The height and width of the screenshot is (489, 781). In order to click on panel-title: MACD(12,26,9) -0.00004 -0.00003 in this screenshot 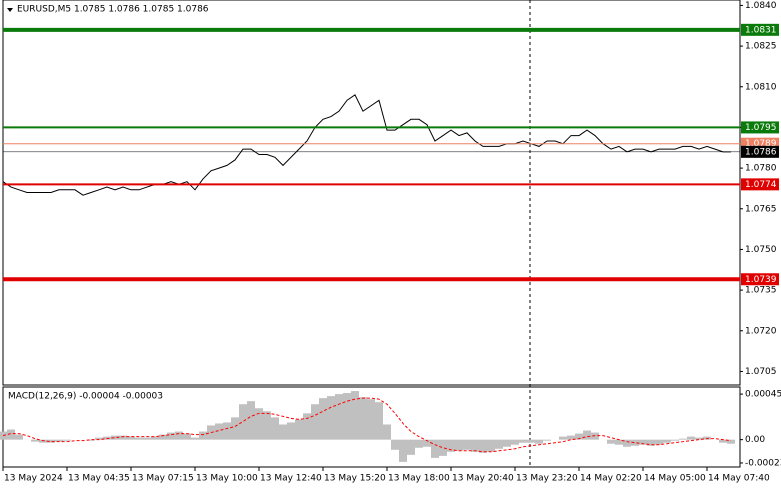, I will do `click(85, 397)`.